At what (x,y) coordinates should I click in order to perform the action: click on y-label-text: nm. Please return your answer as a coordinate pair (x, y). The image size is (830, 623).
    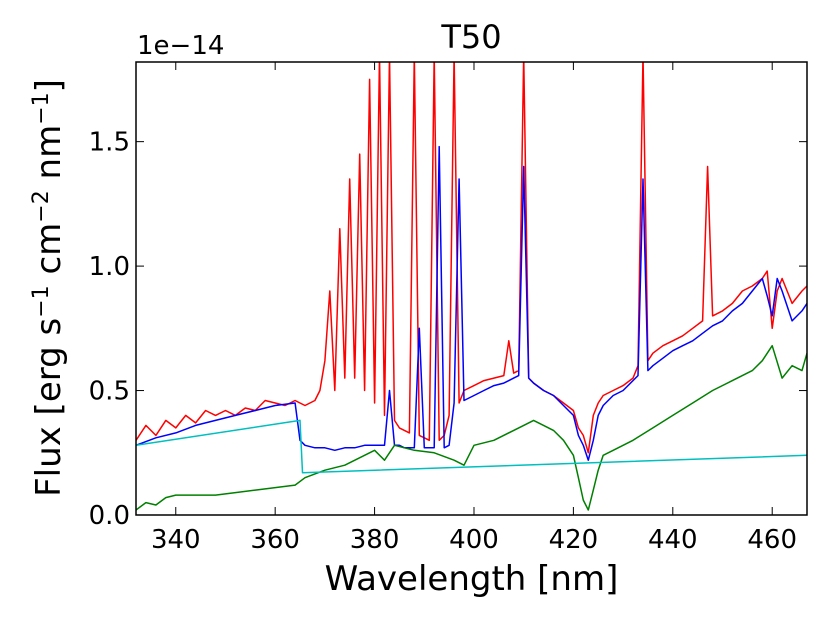
    Looking at the image, I should click on (49, 157).